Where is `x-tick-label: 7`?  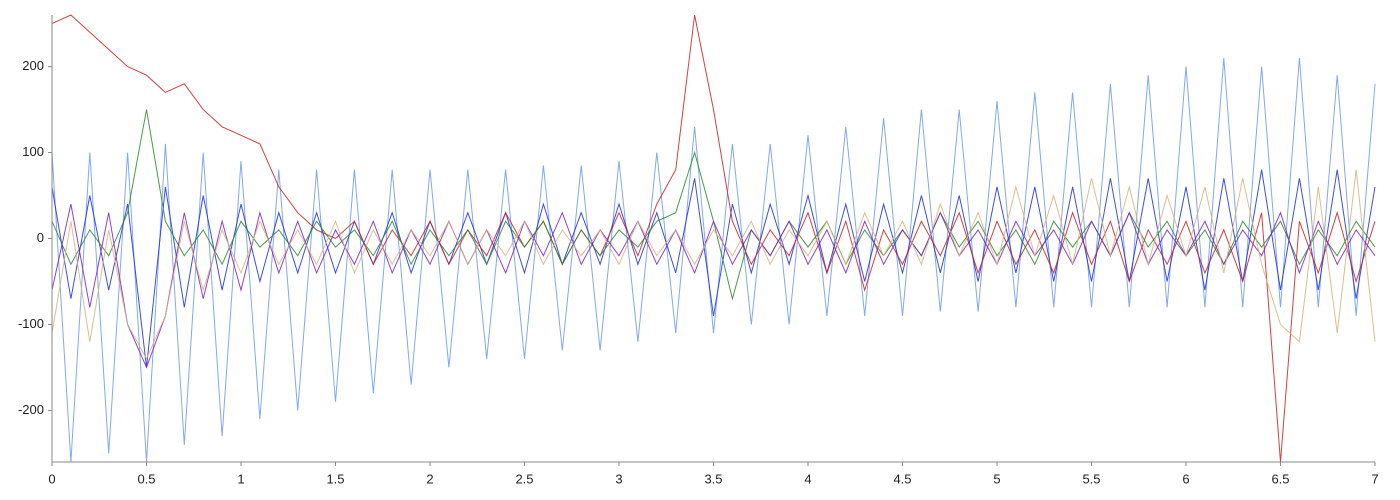 x-tick-label: 7 is located at coordinates (1374, 478).